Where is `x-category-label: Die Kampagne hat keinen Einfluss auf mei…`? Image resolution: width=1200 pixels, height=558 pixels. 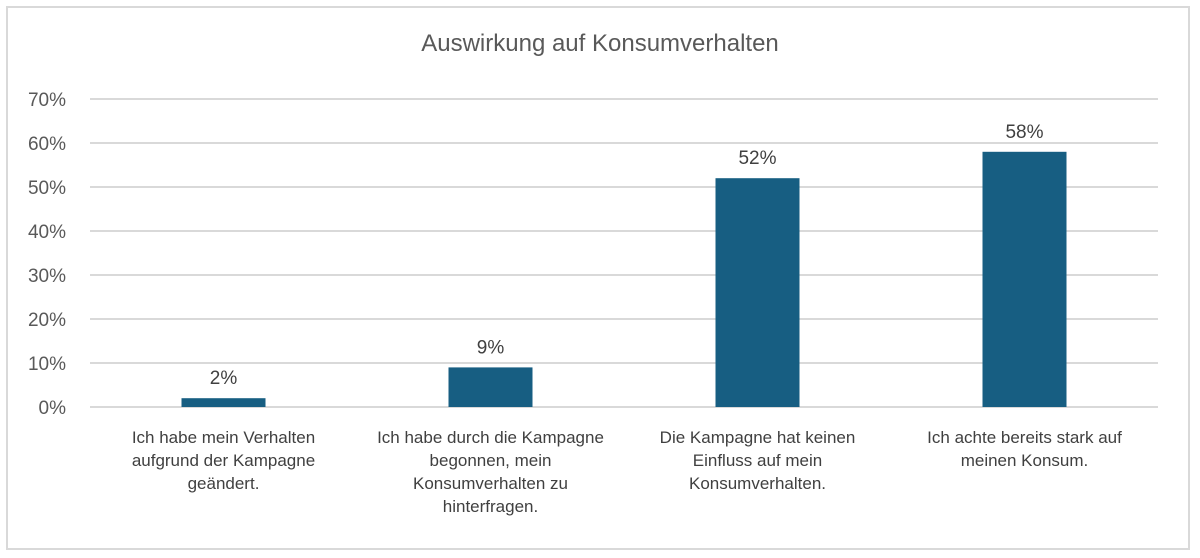 x-category-label: Die Kampagne hat keinen Einfluss auf mei… is located at coordinates (757, 460).